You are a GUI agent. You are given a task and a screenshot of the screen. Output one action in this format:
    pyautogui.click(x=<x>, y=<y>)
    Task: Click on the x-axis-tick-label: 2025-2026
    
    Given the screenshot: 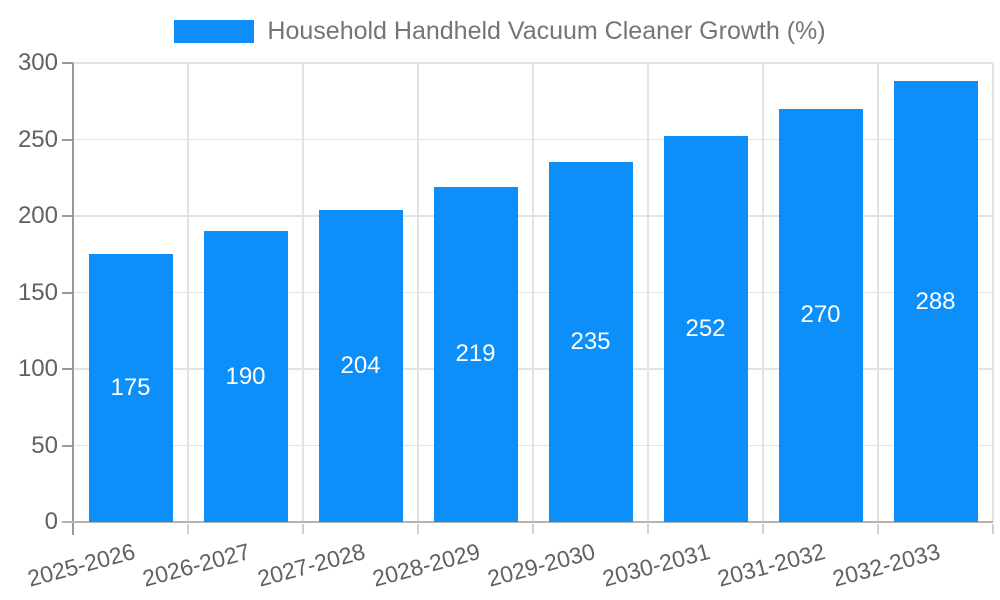 What is the action you would take?
    pyautogui.click(x=81, y=565)
    